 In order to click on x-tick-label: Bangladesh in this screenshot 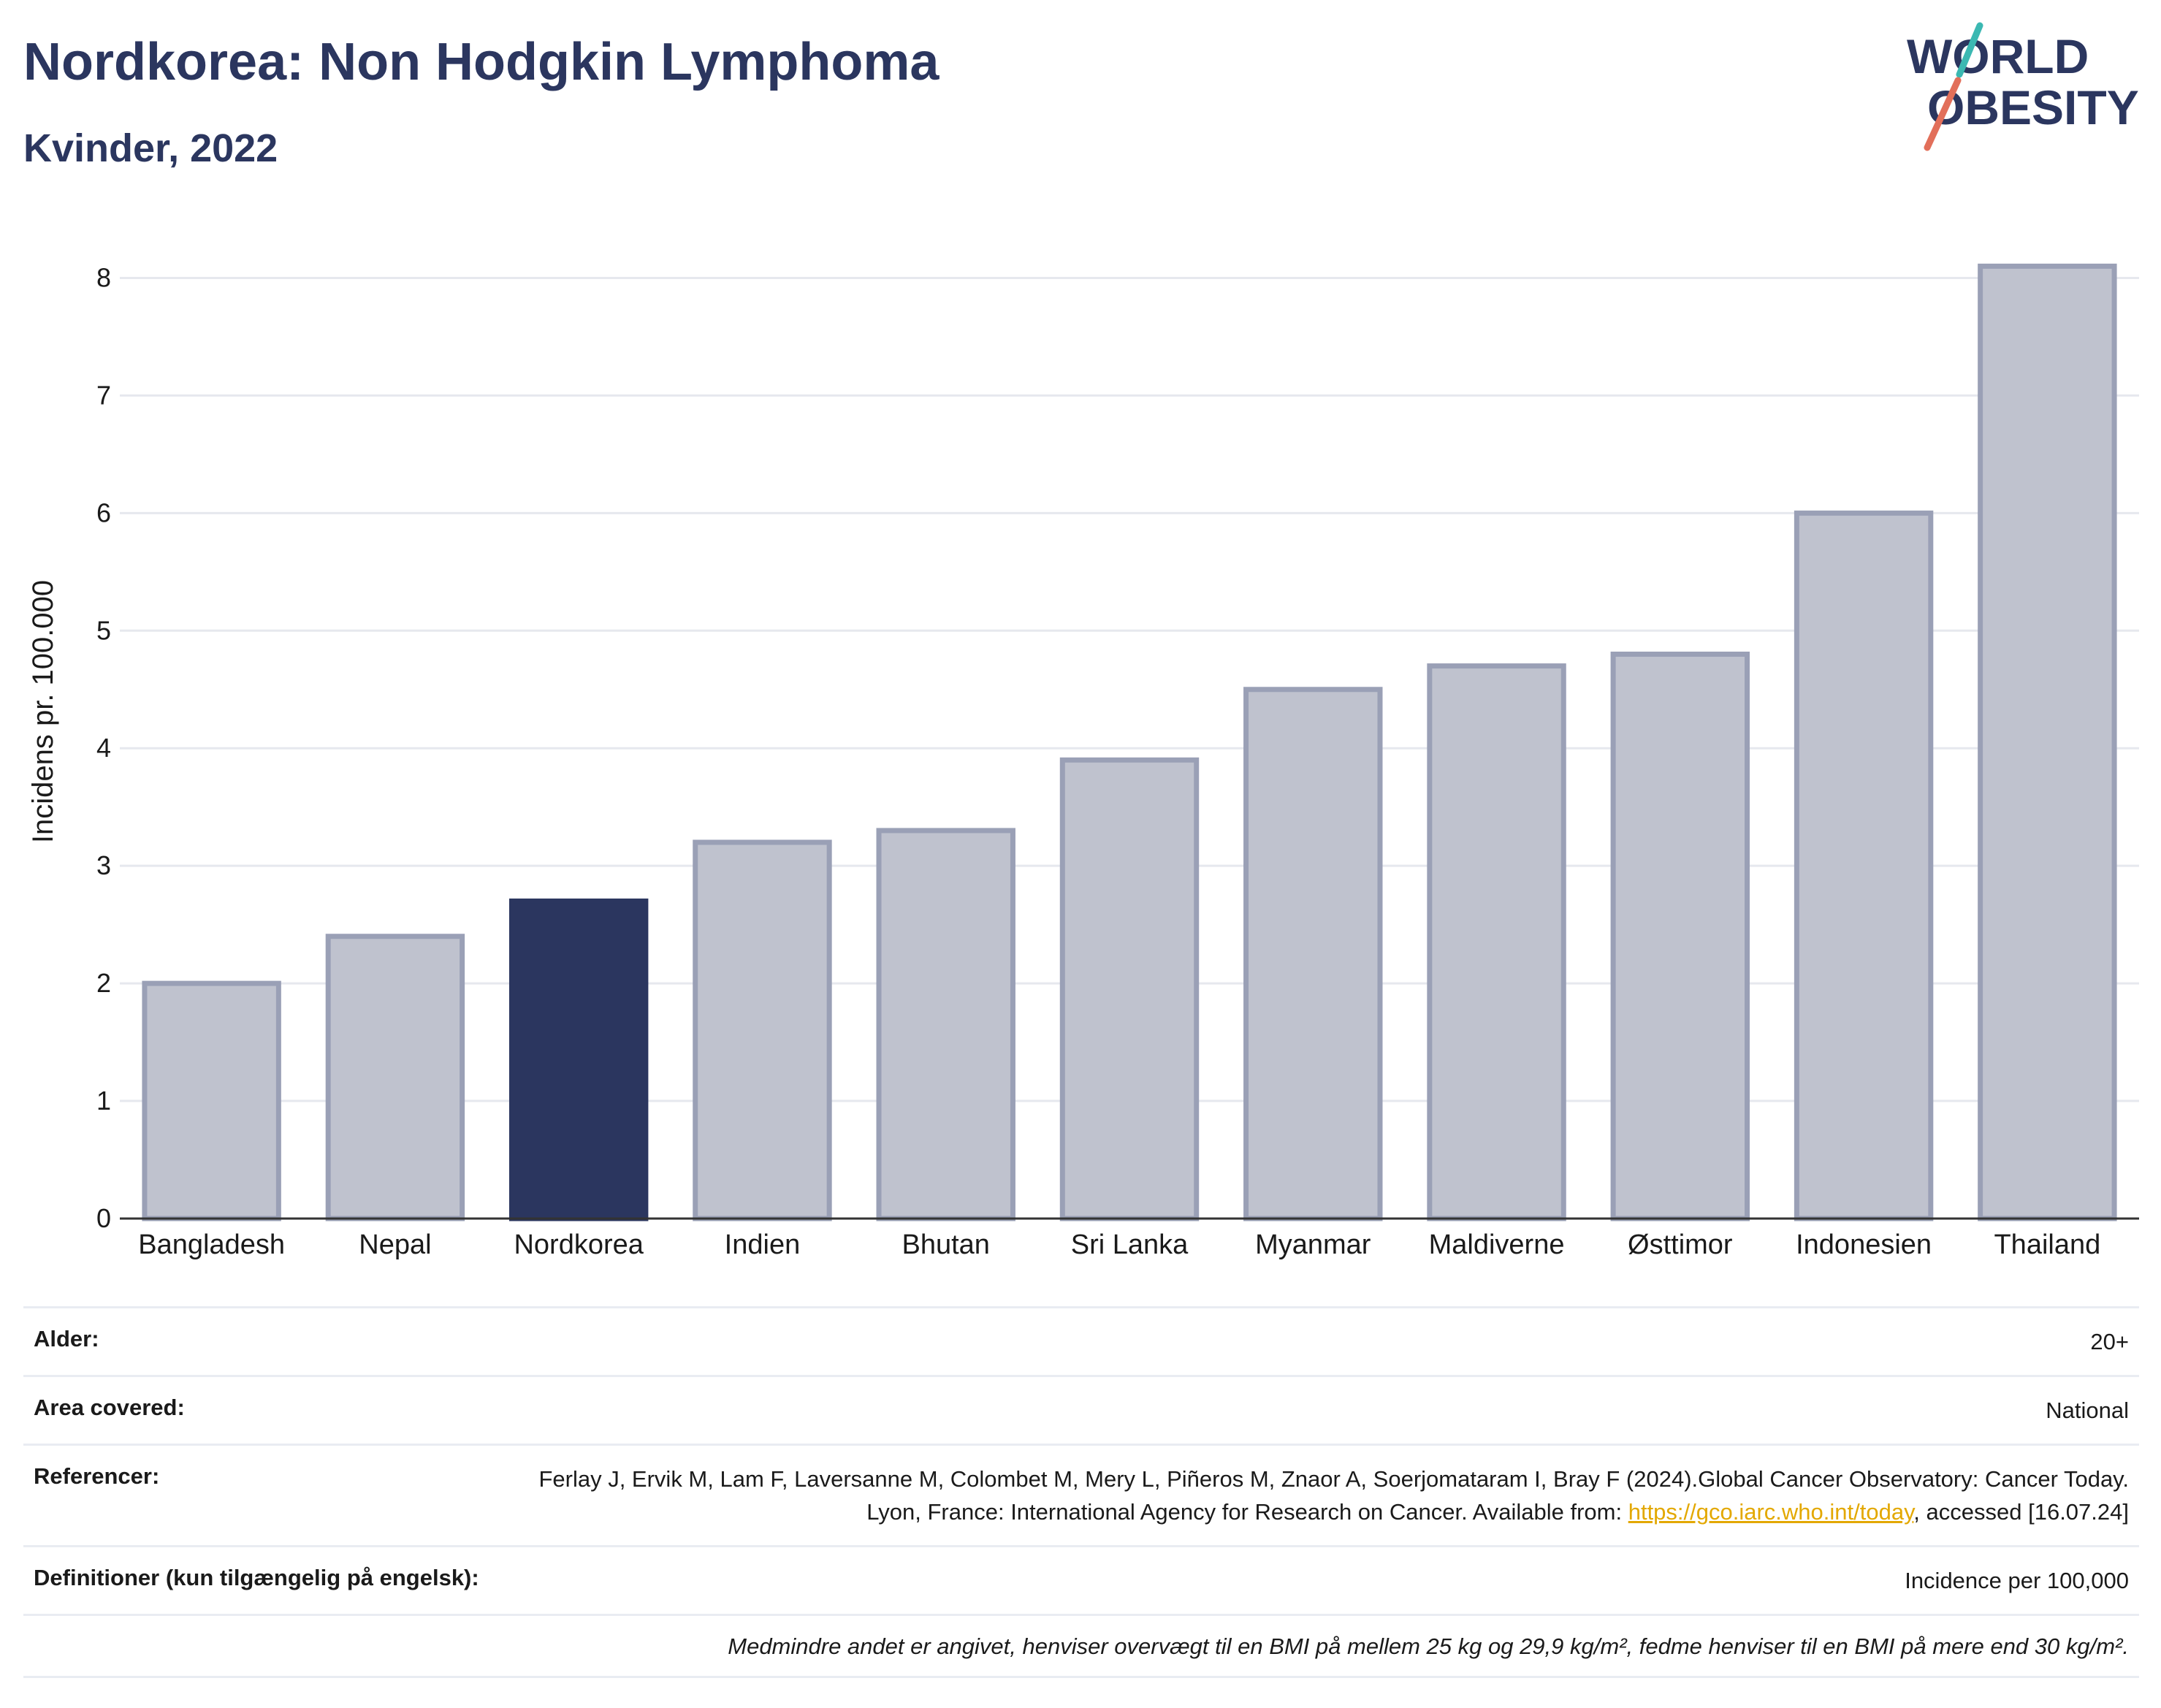, I will do `click(211, 1244)`.